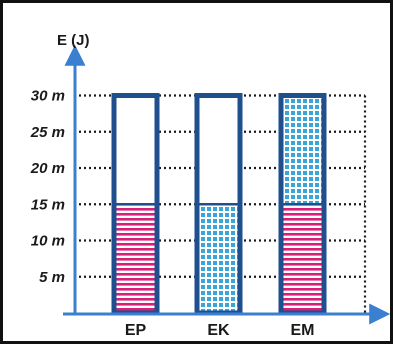 The image size is (393, 347). What do you see at coordinates (73, 40) in the screenshot?
I see `y-axis-title: E (J)` at bounding box center [73, 40].